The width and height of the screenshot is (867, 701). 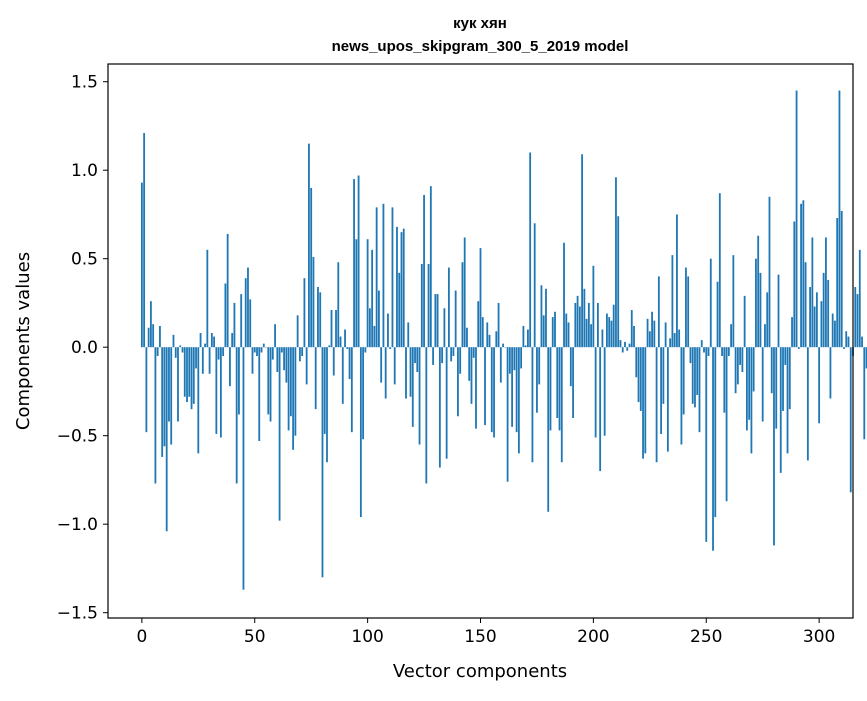 What do you see at coordinates (593, 637) in the screenshot?
I see `x-tick-label: 200` at bounding box center [593, 637].